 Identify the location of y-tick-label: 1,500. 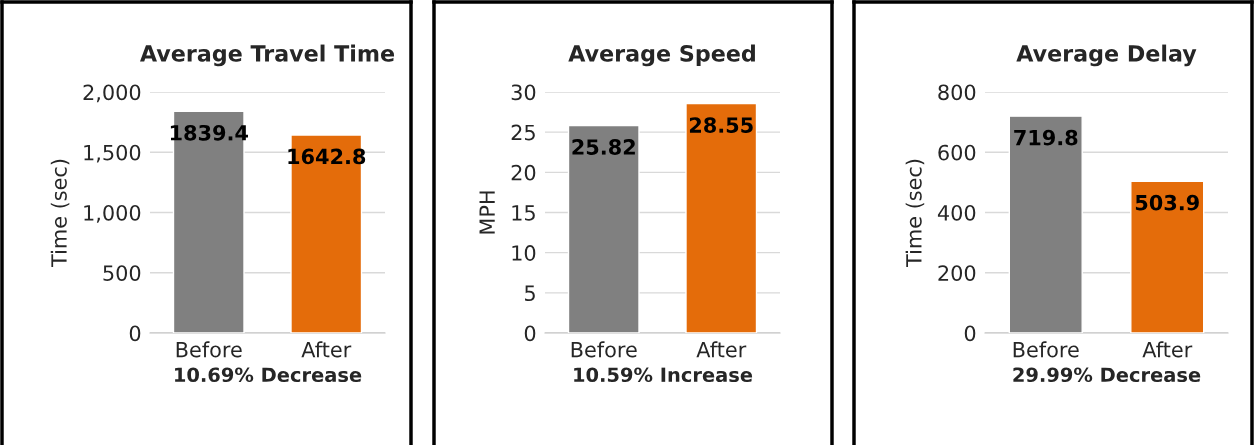
(112, 153).